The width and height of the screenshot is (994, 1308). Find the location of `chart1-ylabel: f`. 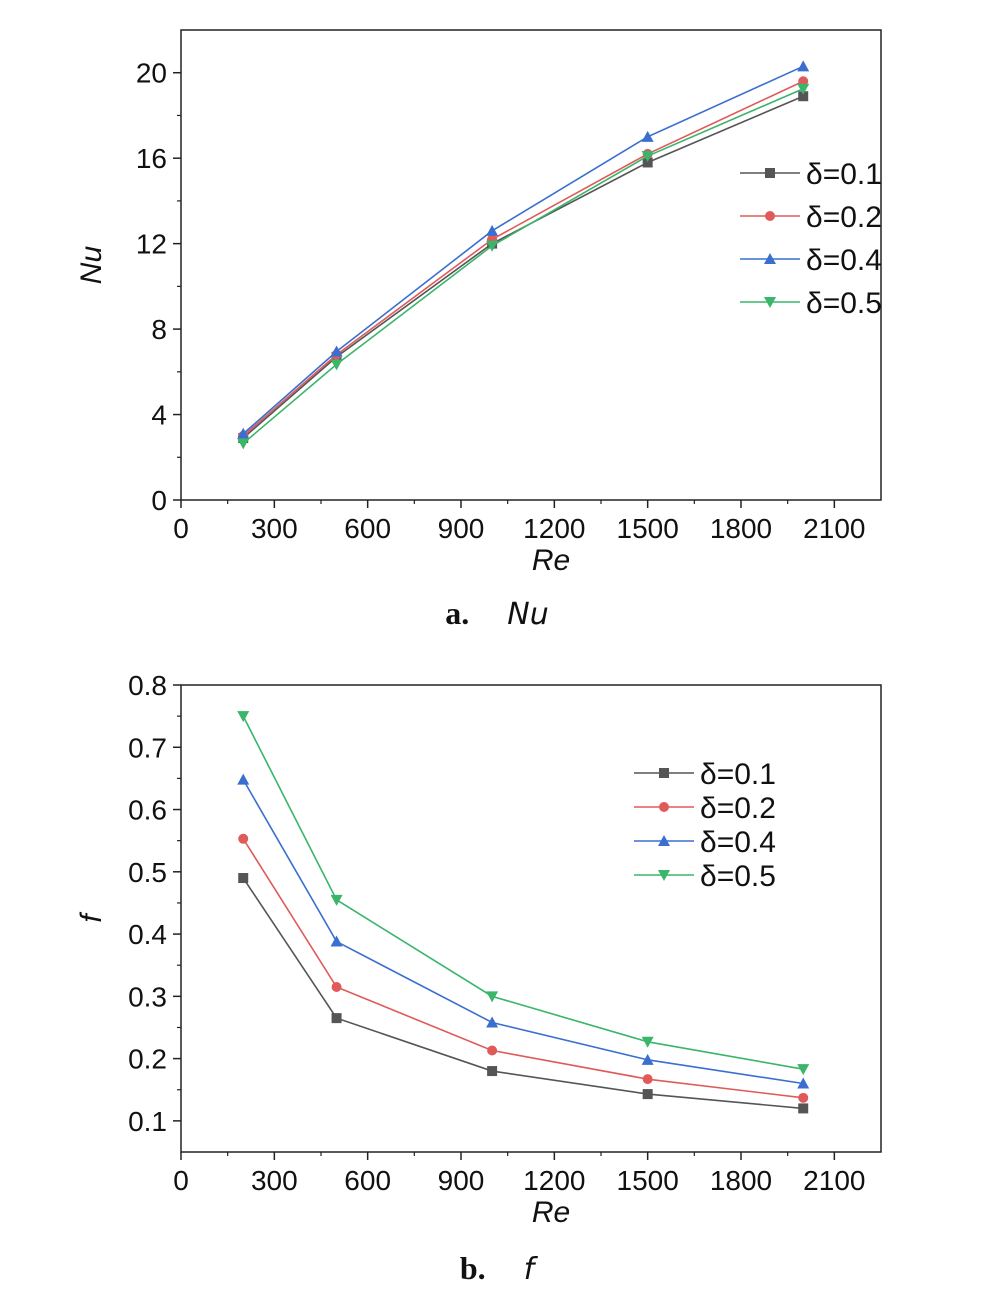

chart1-ylabel: f is located at coordinates (91, 917).